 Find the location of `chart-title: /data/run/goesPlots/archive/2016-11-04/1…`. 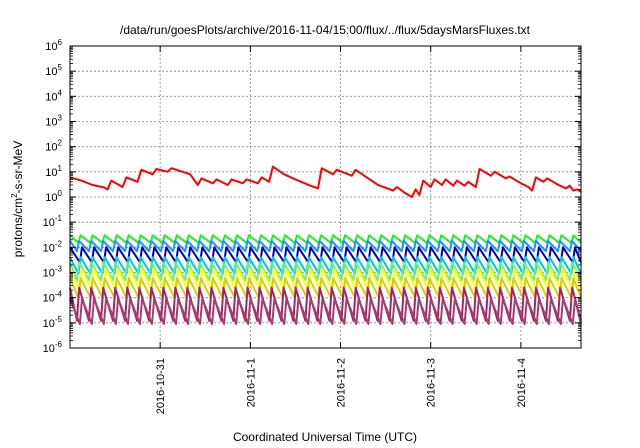

chart-title: /data/run/goesPlots/archive/2016-11-04/1… is located at coordinates (325, 30).